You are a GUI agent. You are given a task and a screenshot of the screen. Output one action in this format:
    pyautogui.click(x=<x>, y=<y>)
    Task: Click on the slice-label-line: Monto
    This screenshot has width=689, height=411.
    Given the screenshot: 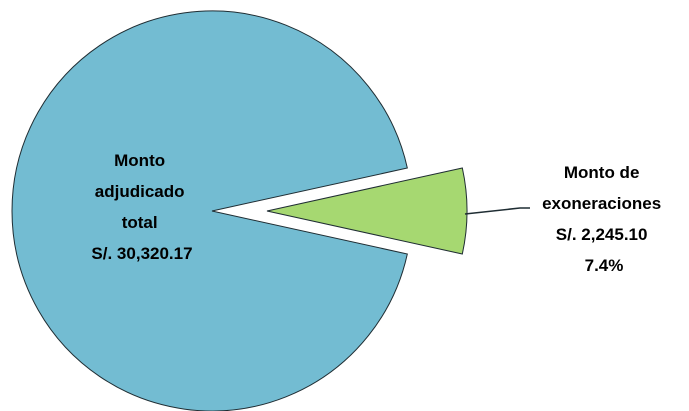 What is the action you would take?
    pyautogui.click(x=139, y=160)
    